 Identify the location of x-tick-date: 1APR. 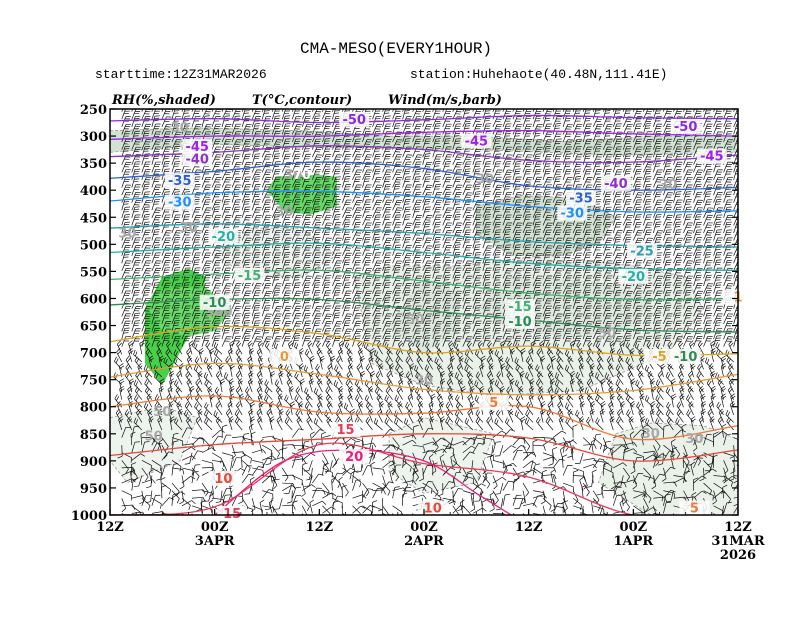
(633, 541).